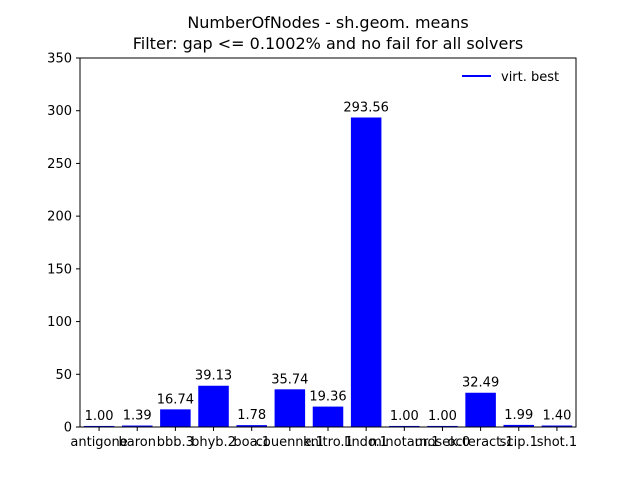 Image resolution: width=640 pixels, height=485 pixels. I want to click on x-tick-label: minotaur.1, so click(404, 442).